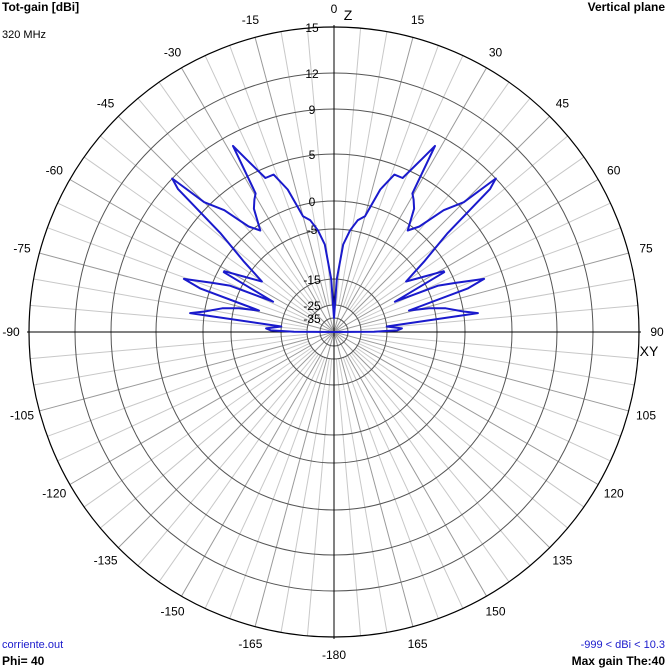 The height and width of the screenshot is (670, 668). I want to click on angle-tick-label: -150, so click(172, 612).